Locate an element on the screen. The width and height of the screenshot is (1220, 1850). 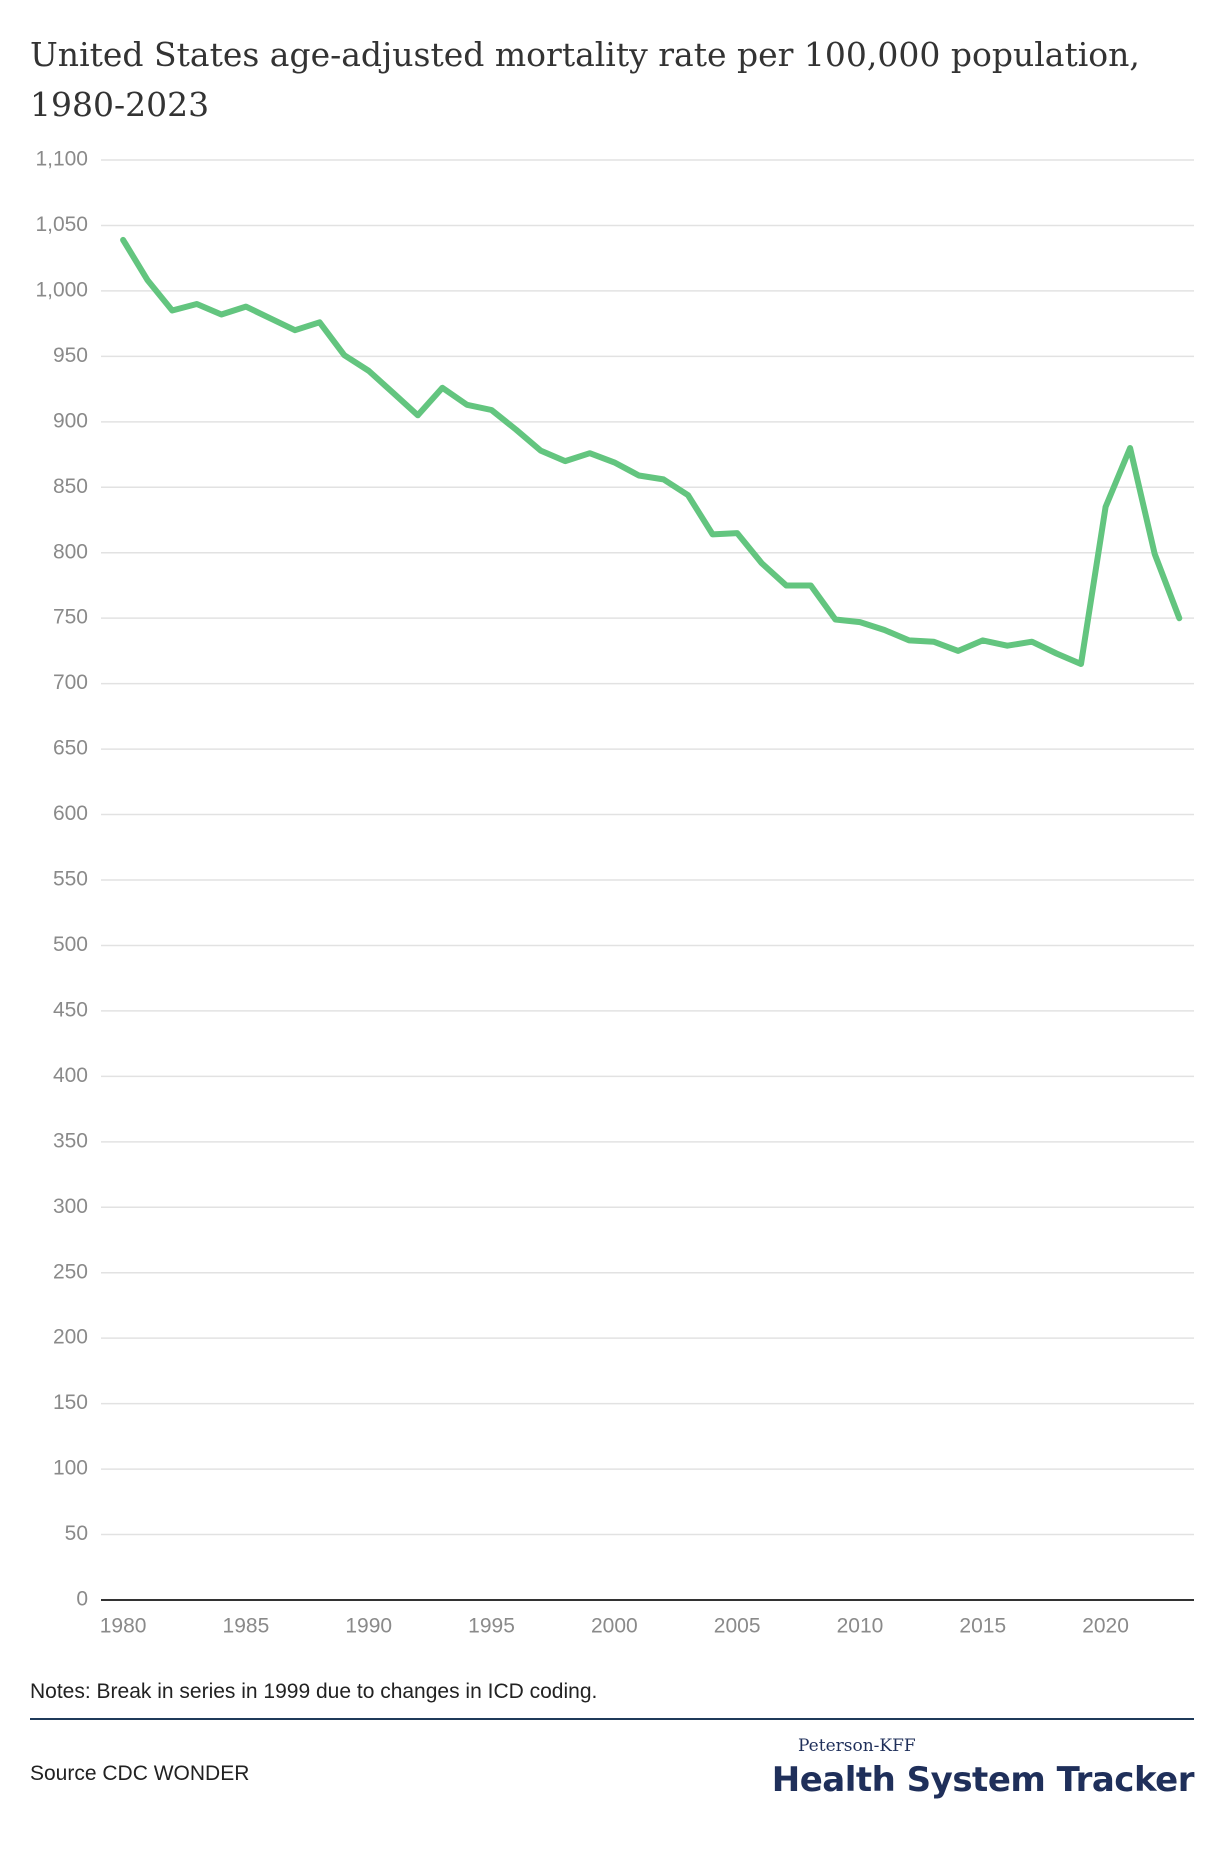
y-tick-label: 200 is located at coordinates (70, 1337).